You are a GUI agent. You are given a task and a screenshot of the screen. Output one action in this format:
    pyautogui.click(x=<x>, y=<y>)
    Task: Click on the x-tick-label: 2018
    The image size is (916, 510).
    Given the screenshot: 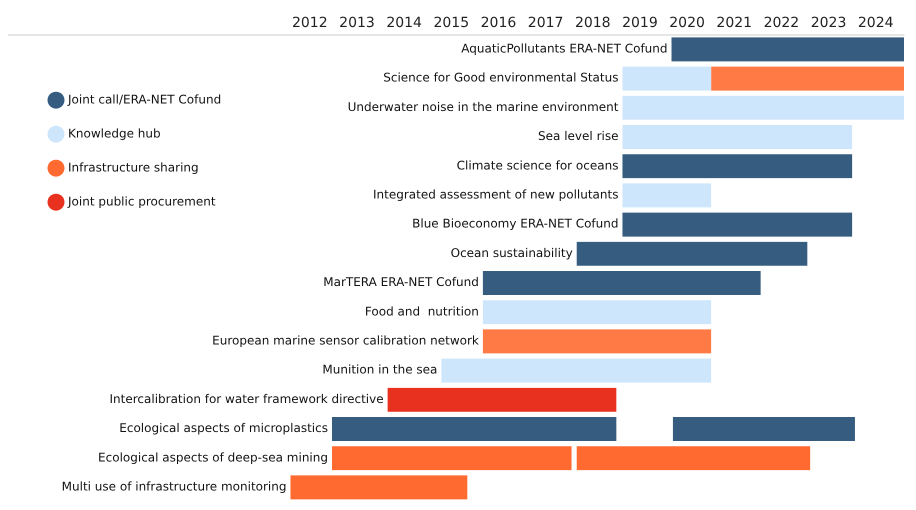 What is the action you would take?
    pyautogui.click(x=592, y=23)
    